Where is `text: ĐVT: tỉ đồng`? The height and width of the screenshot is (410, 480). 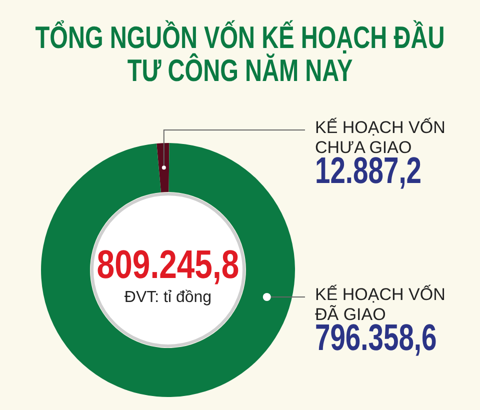 text: ĐVT: tỉ đồng is located at coordinates (168, 297).